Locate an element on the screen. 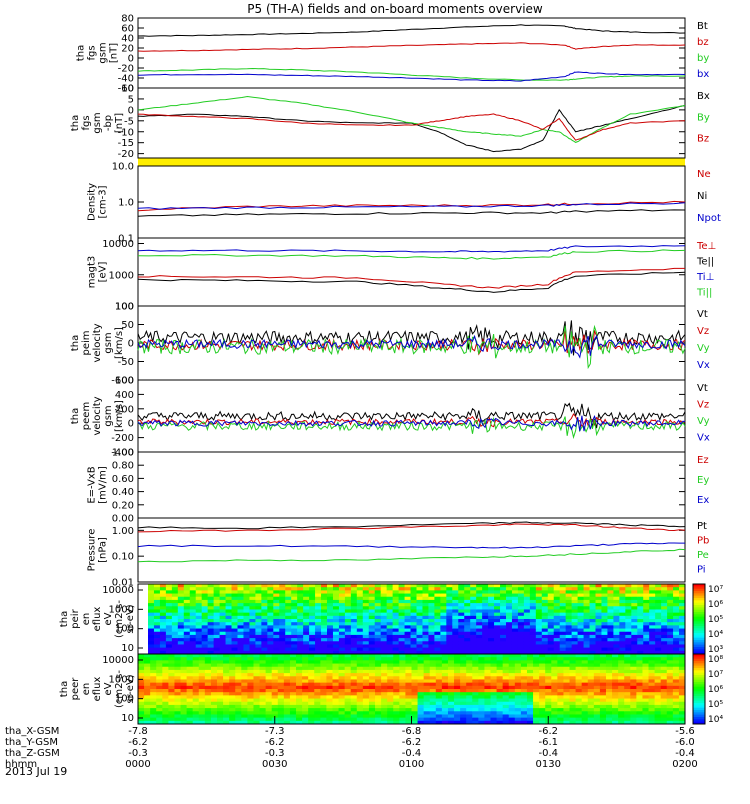 Image resolution: width=750 pixels, height=804 pixels. ylabel-fgs-mag-detrended: tha is located at coordinates (75, 123).